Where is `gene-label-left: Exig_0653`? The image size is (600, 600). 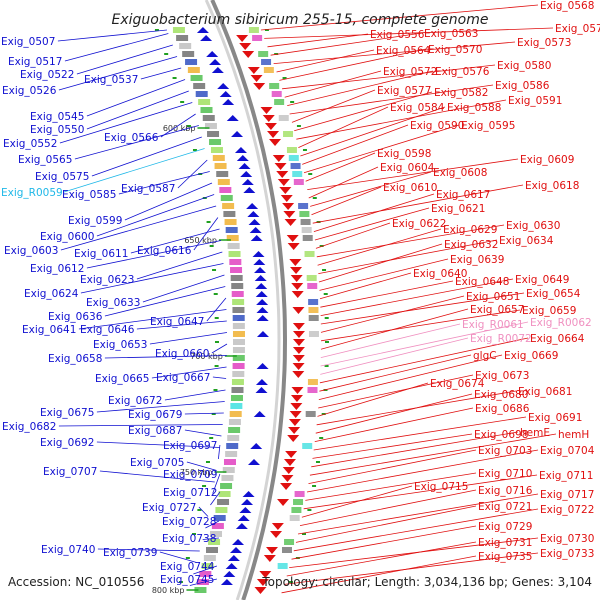
gene-label-left: Exig_0653 is located at coordinates (120, 345).